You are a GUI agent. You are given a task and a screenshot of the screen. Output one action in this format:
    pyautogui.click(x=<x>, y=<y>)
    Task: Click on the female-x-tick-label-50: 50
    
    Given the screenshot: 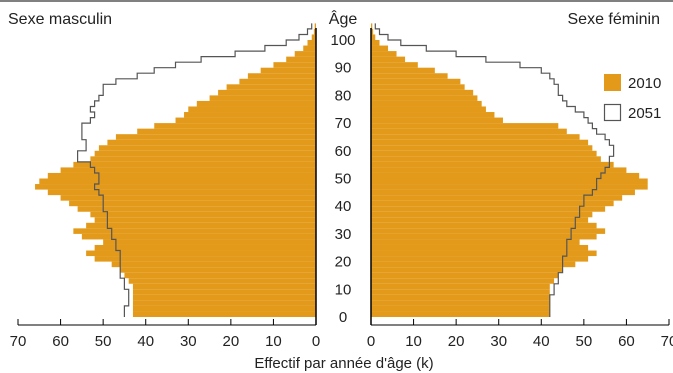 What is the action you would take?
    pyautogui.click(x=584, y=341)
    